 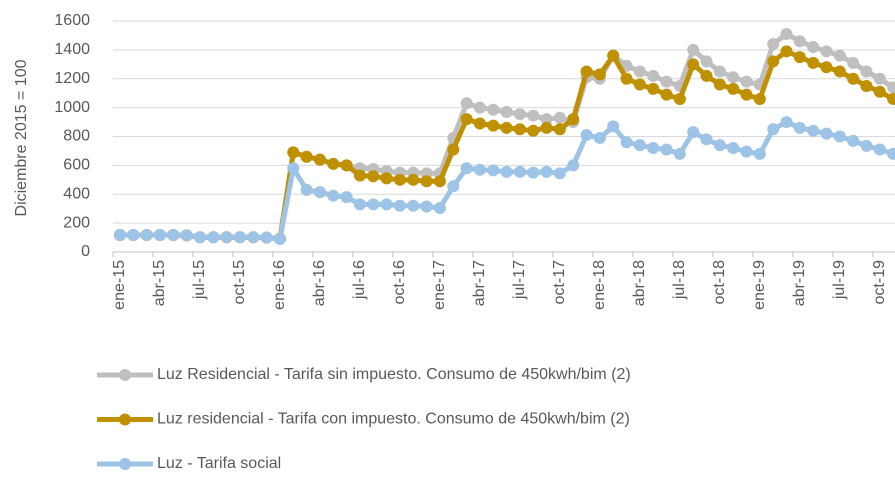 I want to click on y-axis-title: Diciembre 2015 = 100, so click(x=21, y=137).